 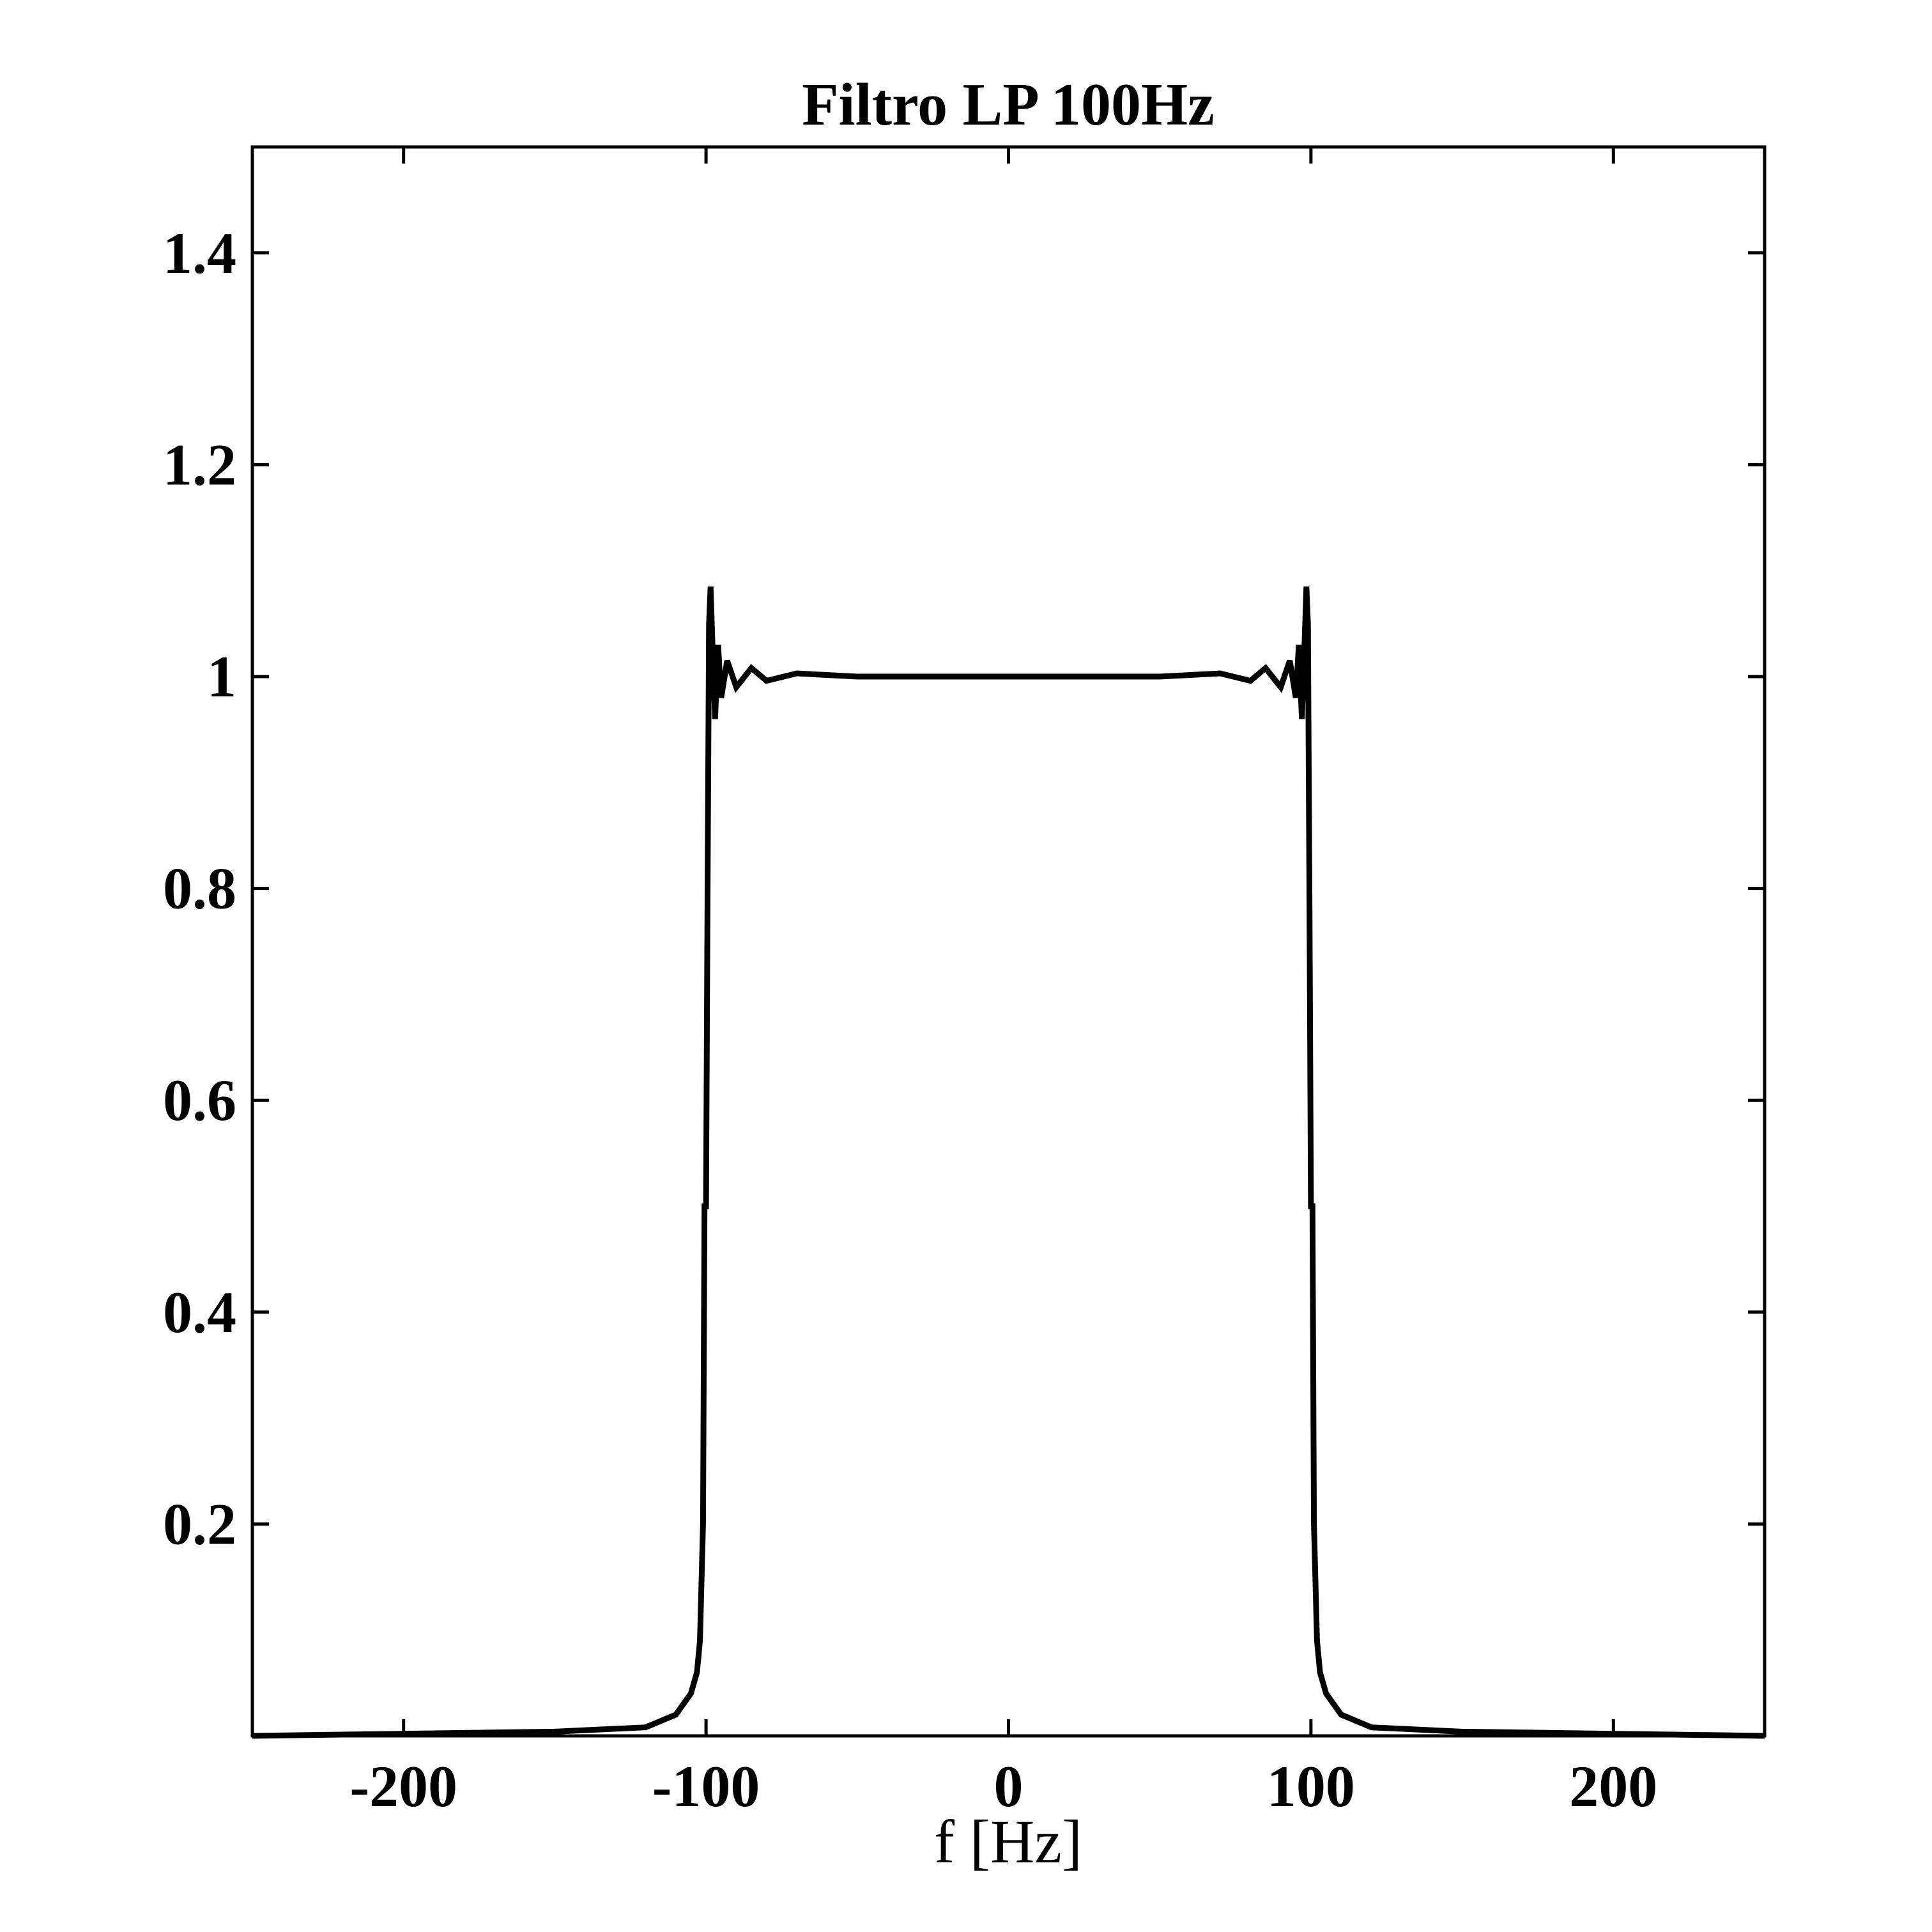 What do you see at coordinates (199, 464) in the screenshot?
I see `y-tick-label: 1.2` at bounding box center [199, 464].